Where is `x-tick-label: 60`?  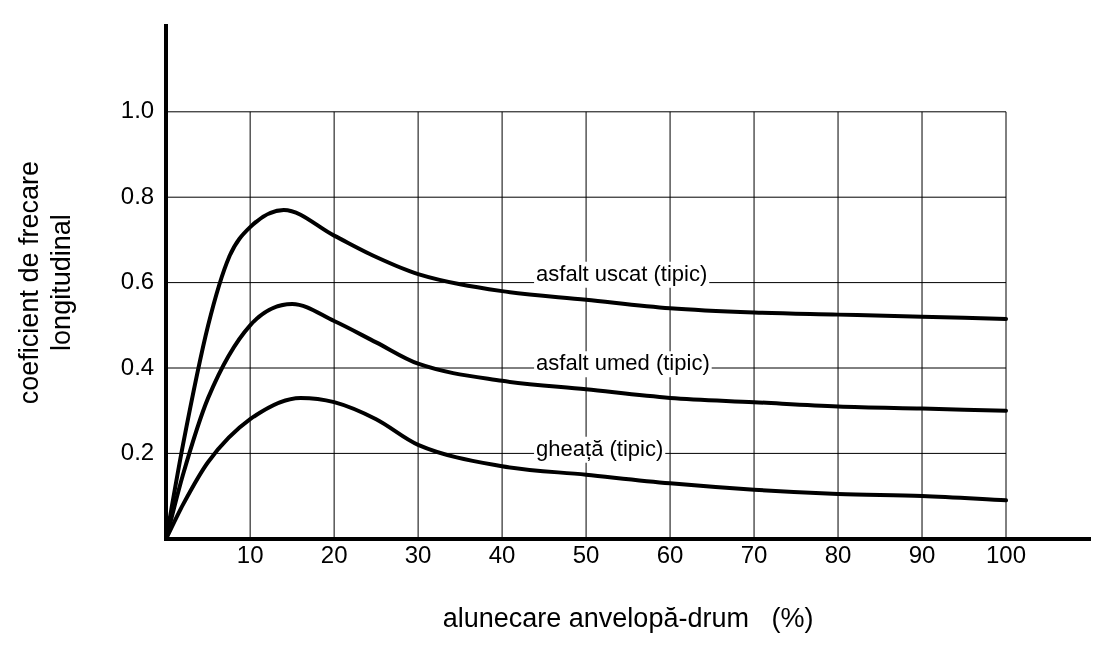 x-tick-label: 60 is located at coordinates (670, 554).